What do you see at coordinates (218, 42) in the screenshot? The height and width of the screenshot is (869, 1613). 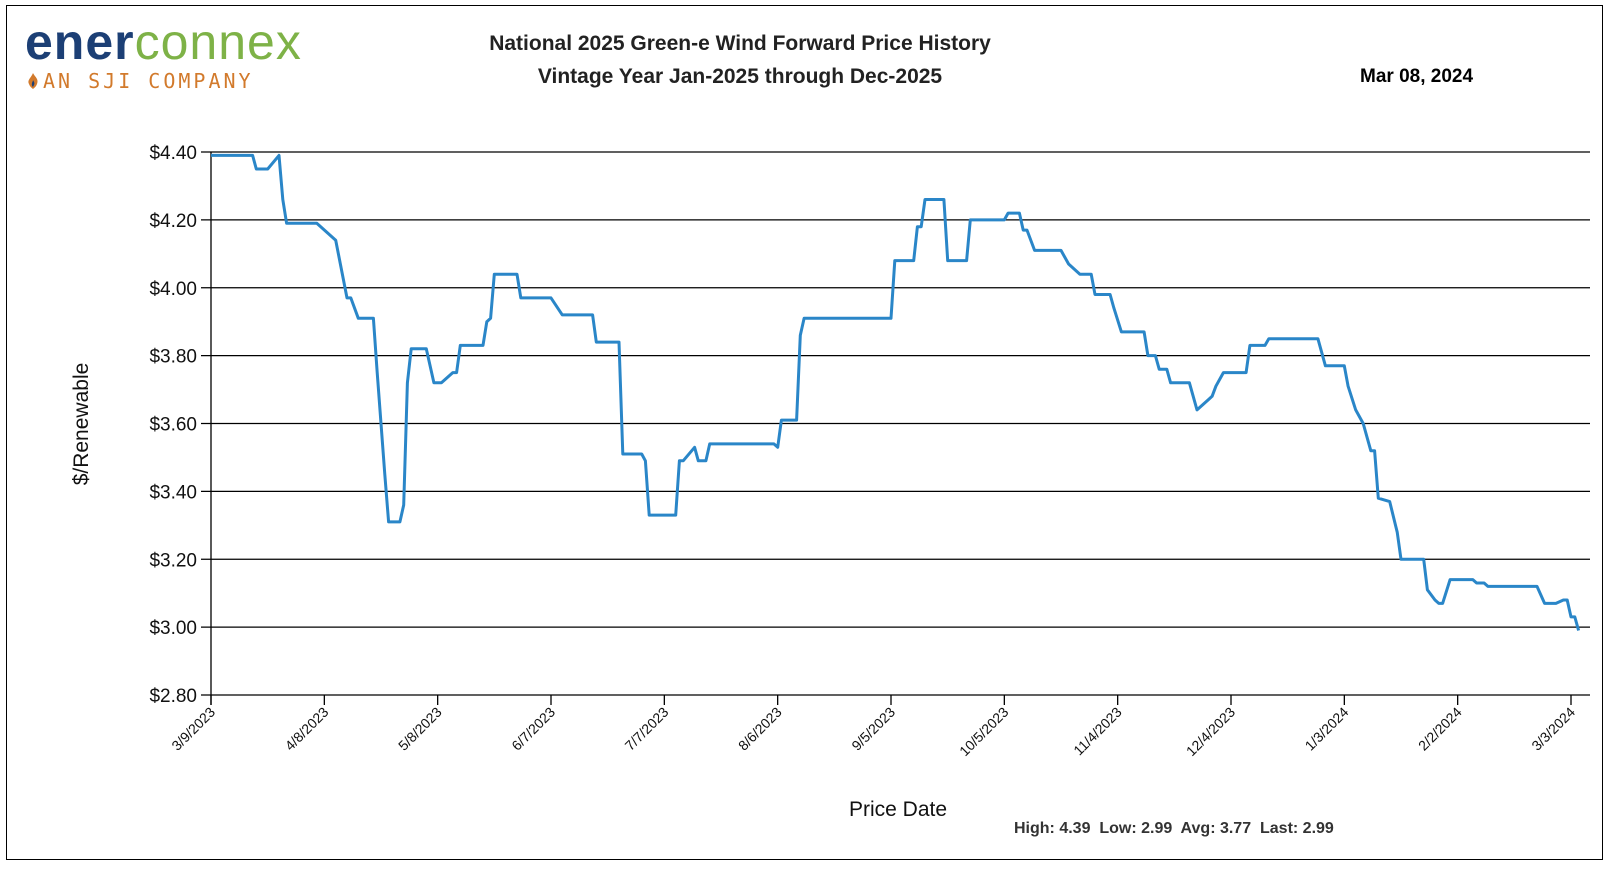 I see `logo-word-connex: connex` at bounding box center [218, 42].